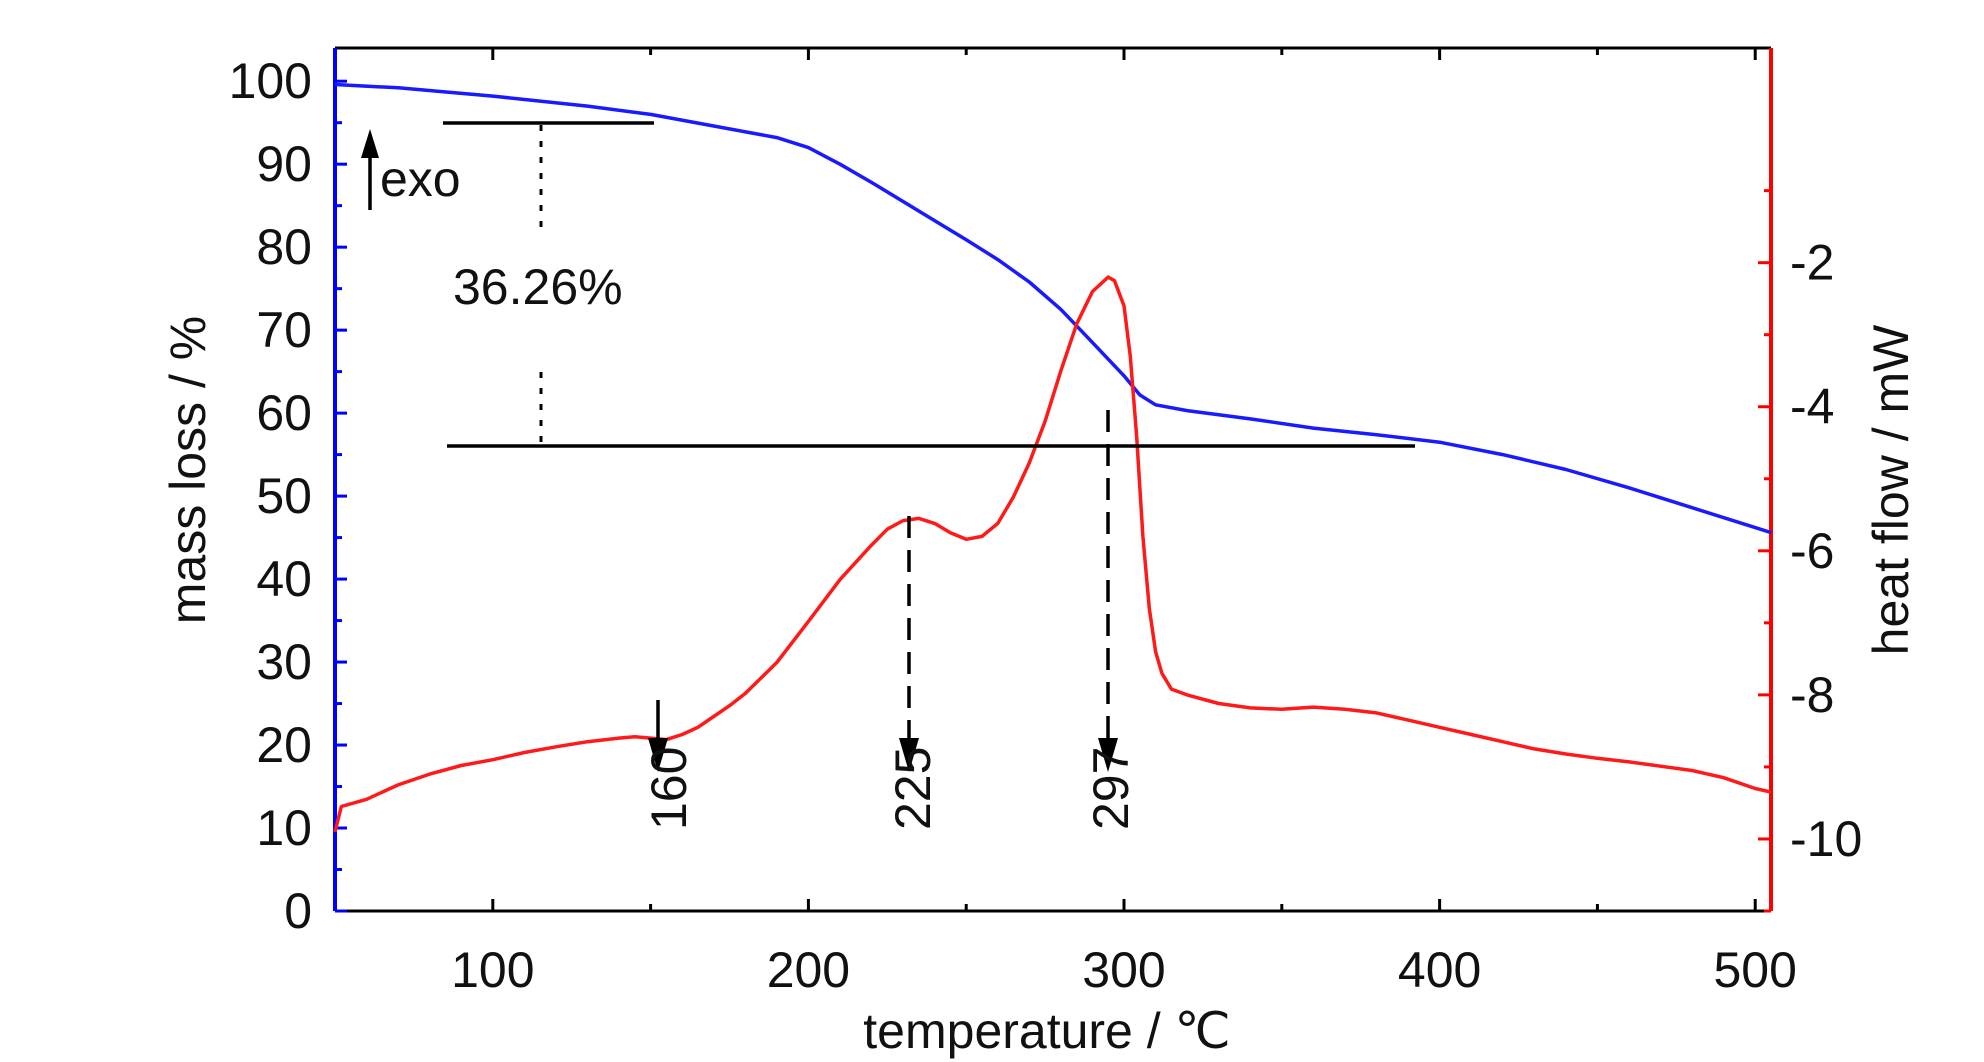 The height and width of the screenshot is (1062, 1984). Describe the element at coordinates (1812, 695) in the screenshot. I see `y-right-tick-label: -8` at that location.